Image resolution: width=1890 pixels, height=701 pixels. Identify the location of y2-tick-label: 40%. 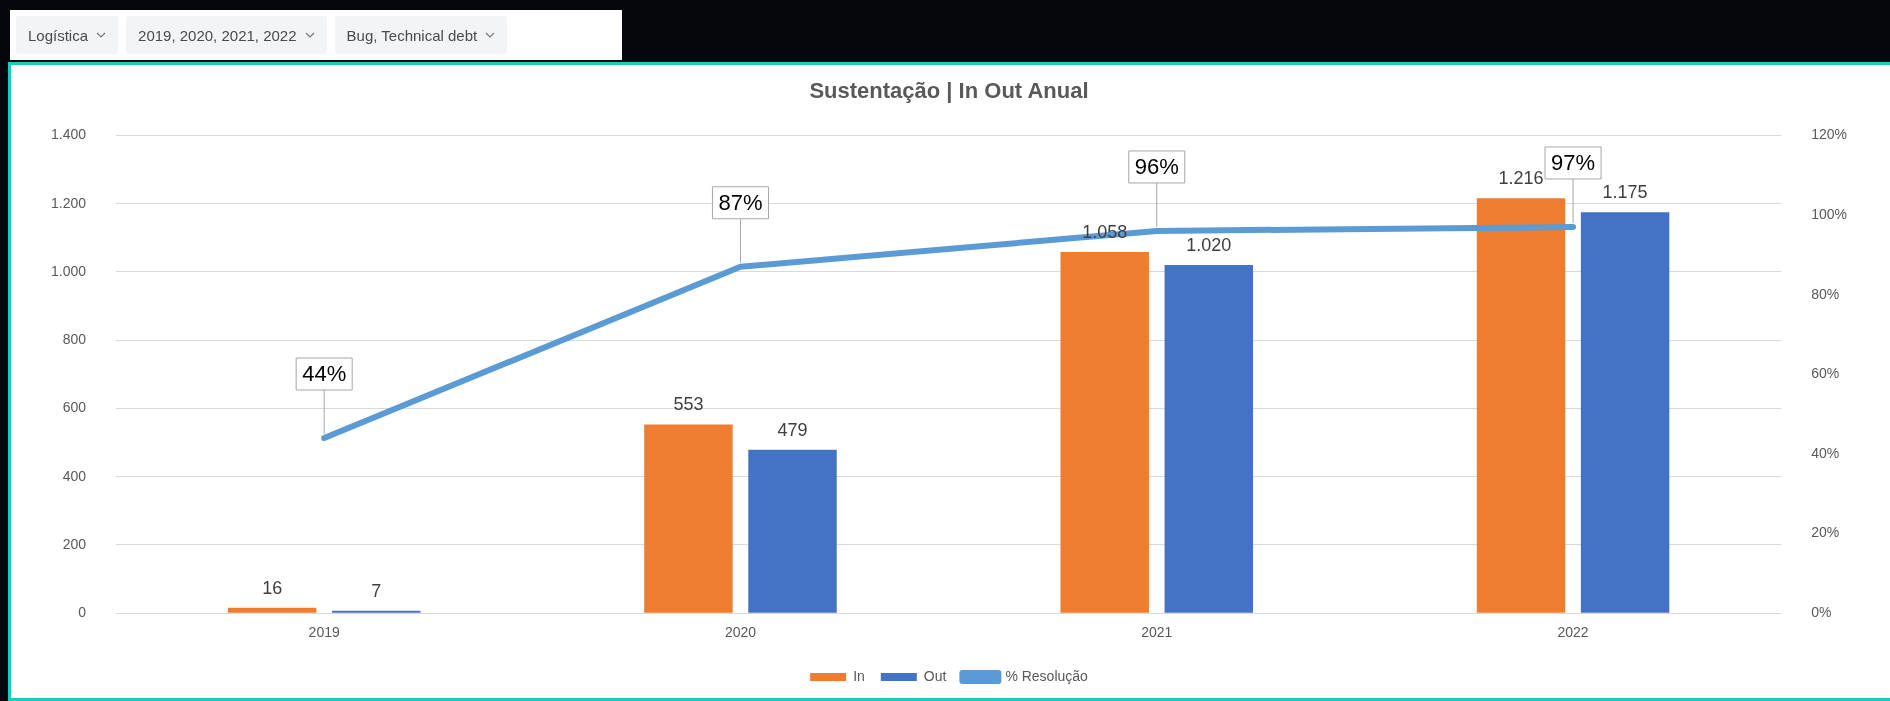
(1825, 452).